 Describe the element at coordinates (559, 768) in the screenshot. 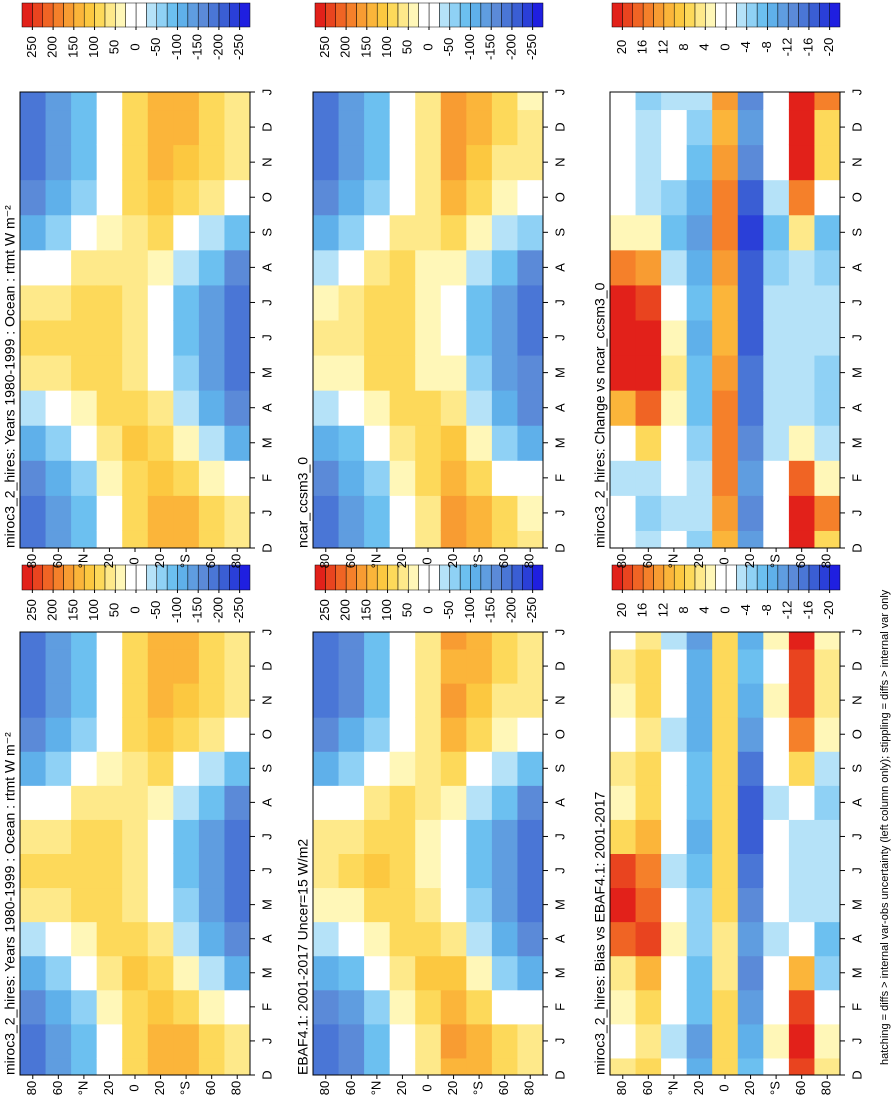

I see `x-tick-label: S` at that location.